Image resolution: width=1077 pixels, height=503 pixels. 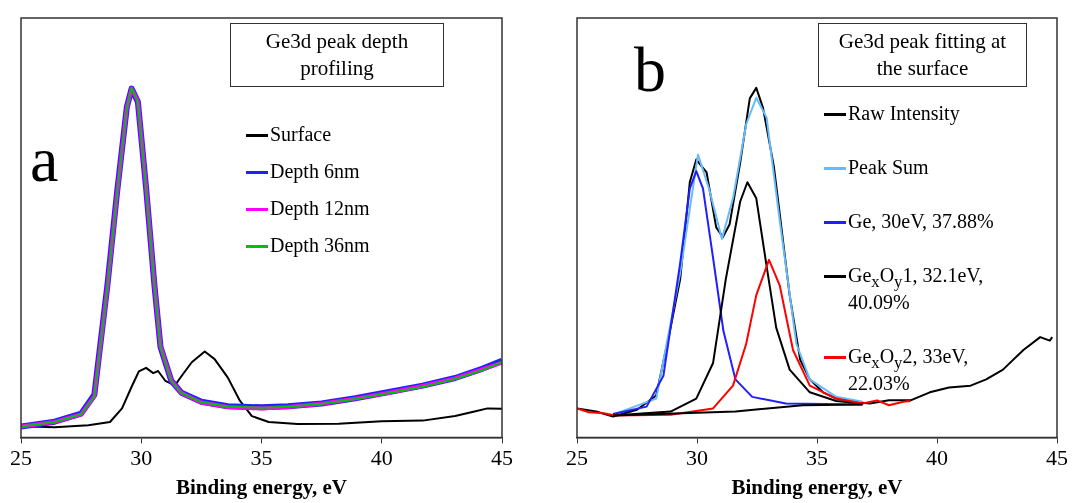 I want to click on annotation: b, so click(x=650, y=69).